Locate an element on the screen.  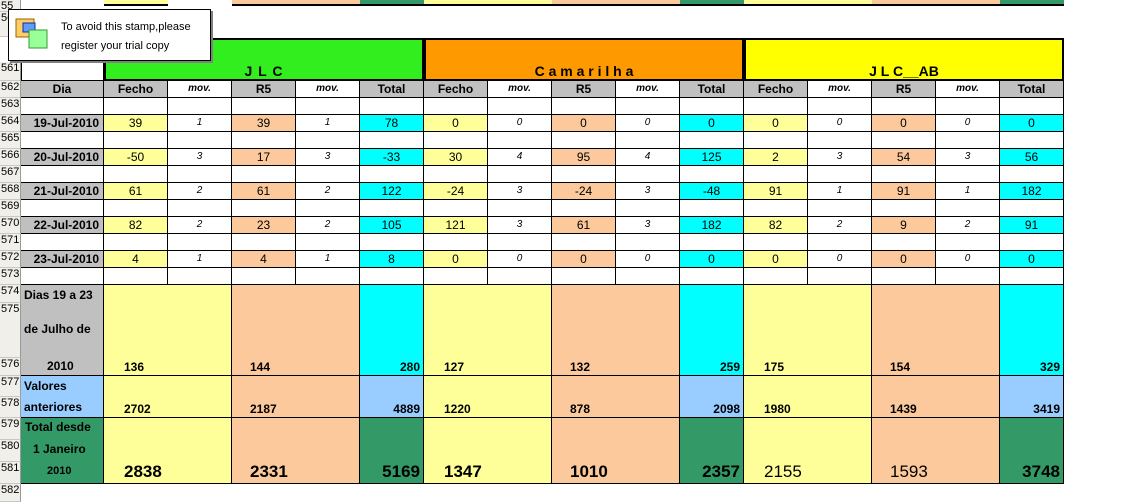
fecho-cell: -24 is located at coordinates (456, 191).